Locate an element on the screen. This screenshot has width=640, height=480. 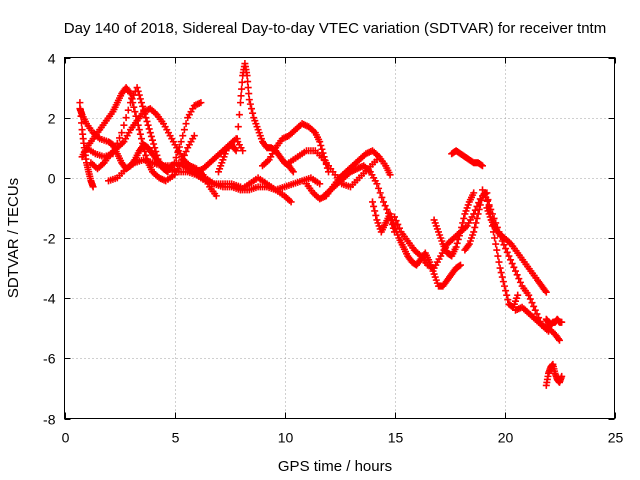
x-tick-label: 20 is located at coordinates (506, 438).